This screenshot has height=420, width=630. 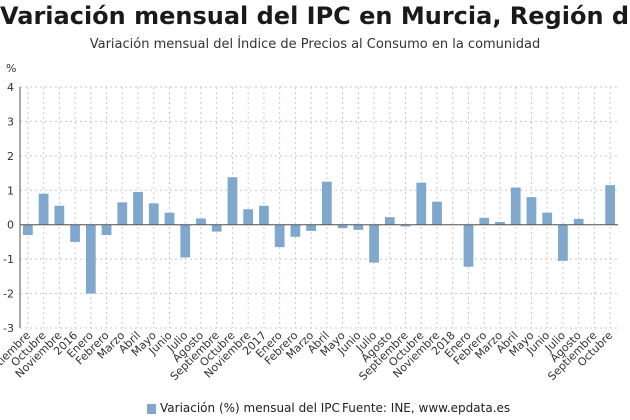 I want to click on y-tick-label: 3, so click(x=10, y=121).